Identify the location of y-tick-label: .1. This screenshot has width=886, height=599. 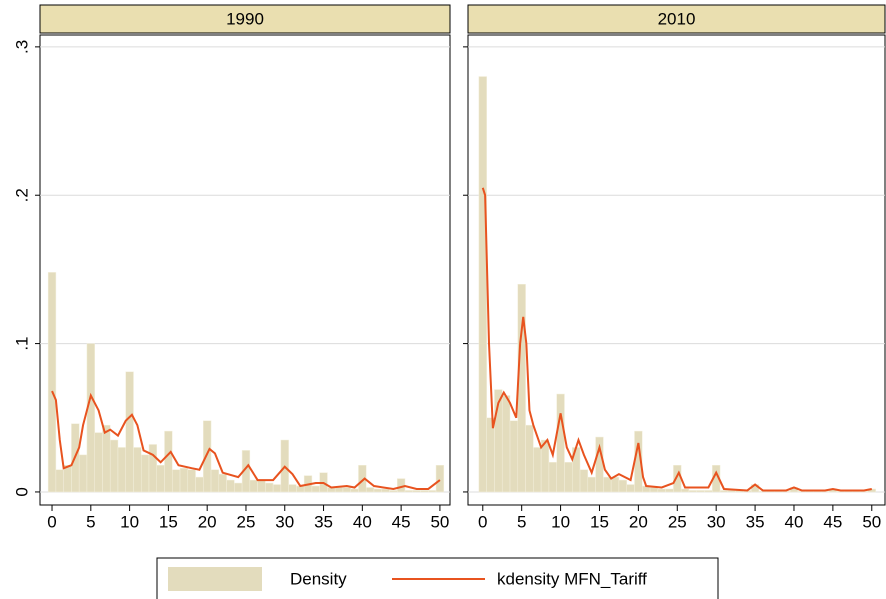
(21, 343).